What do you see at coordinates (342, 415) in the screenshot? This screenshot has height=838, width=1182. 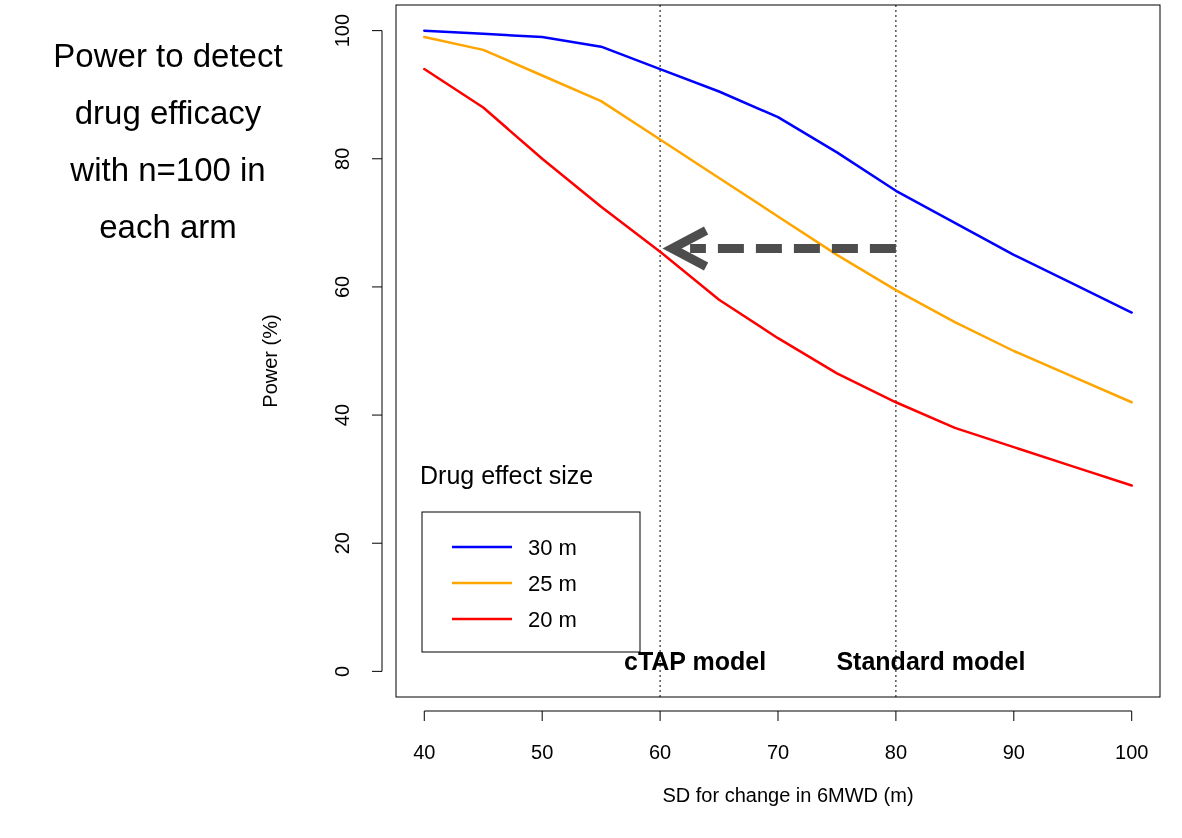 I see `y-tick-label: 40` at bounding box center [342, 415].